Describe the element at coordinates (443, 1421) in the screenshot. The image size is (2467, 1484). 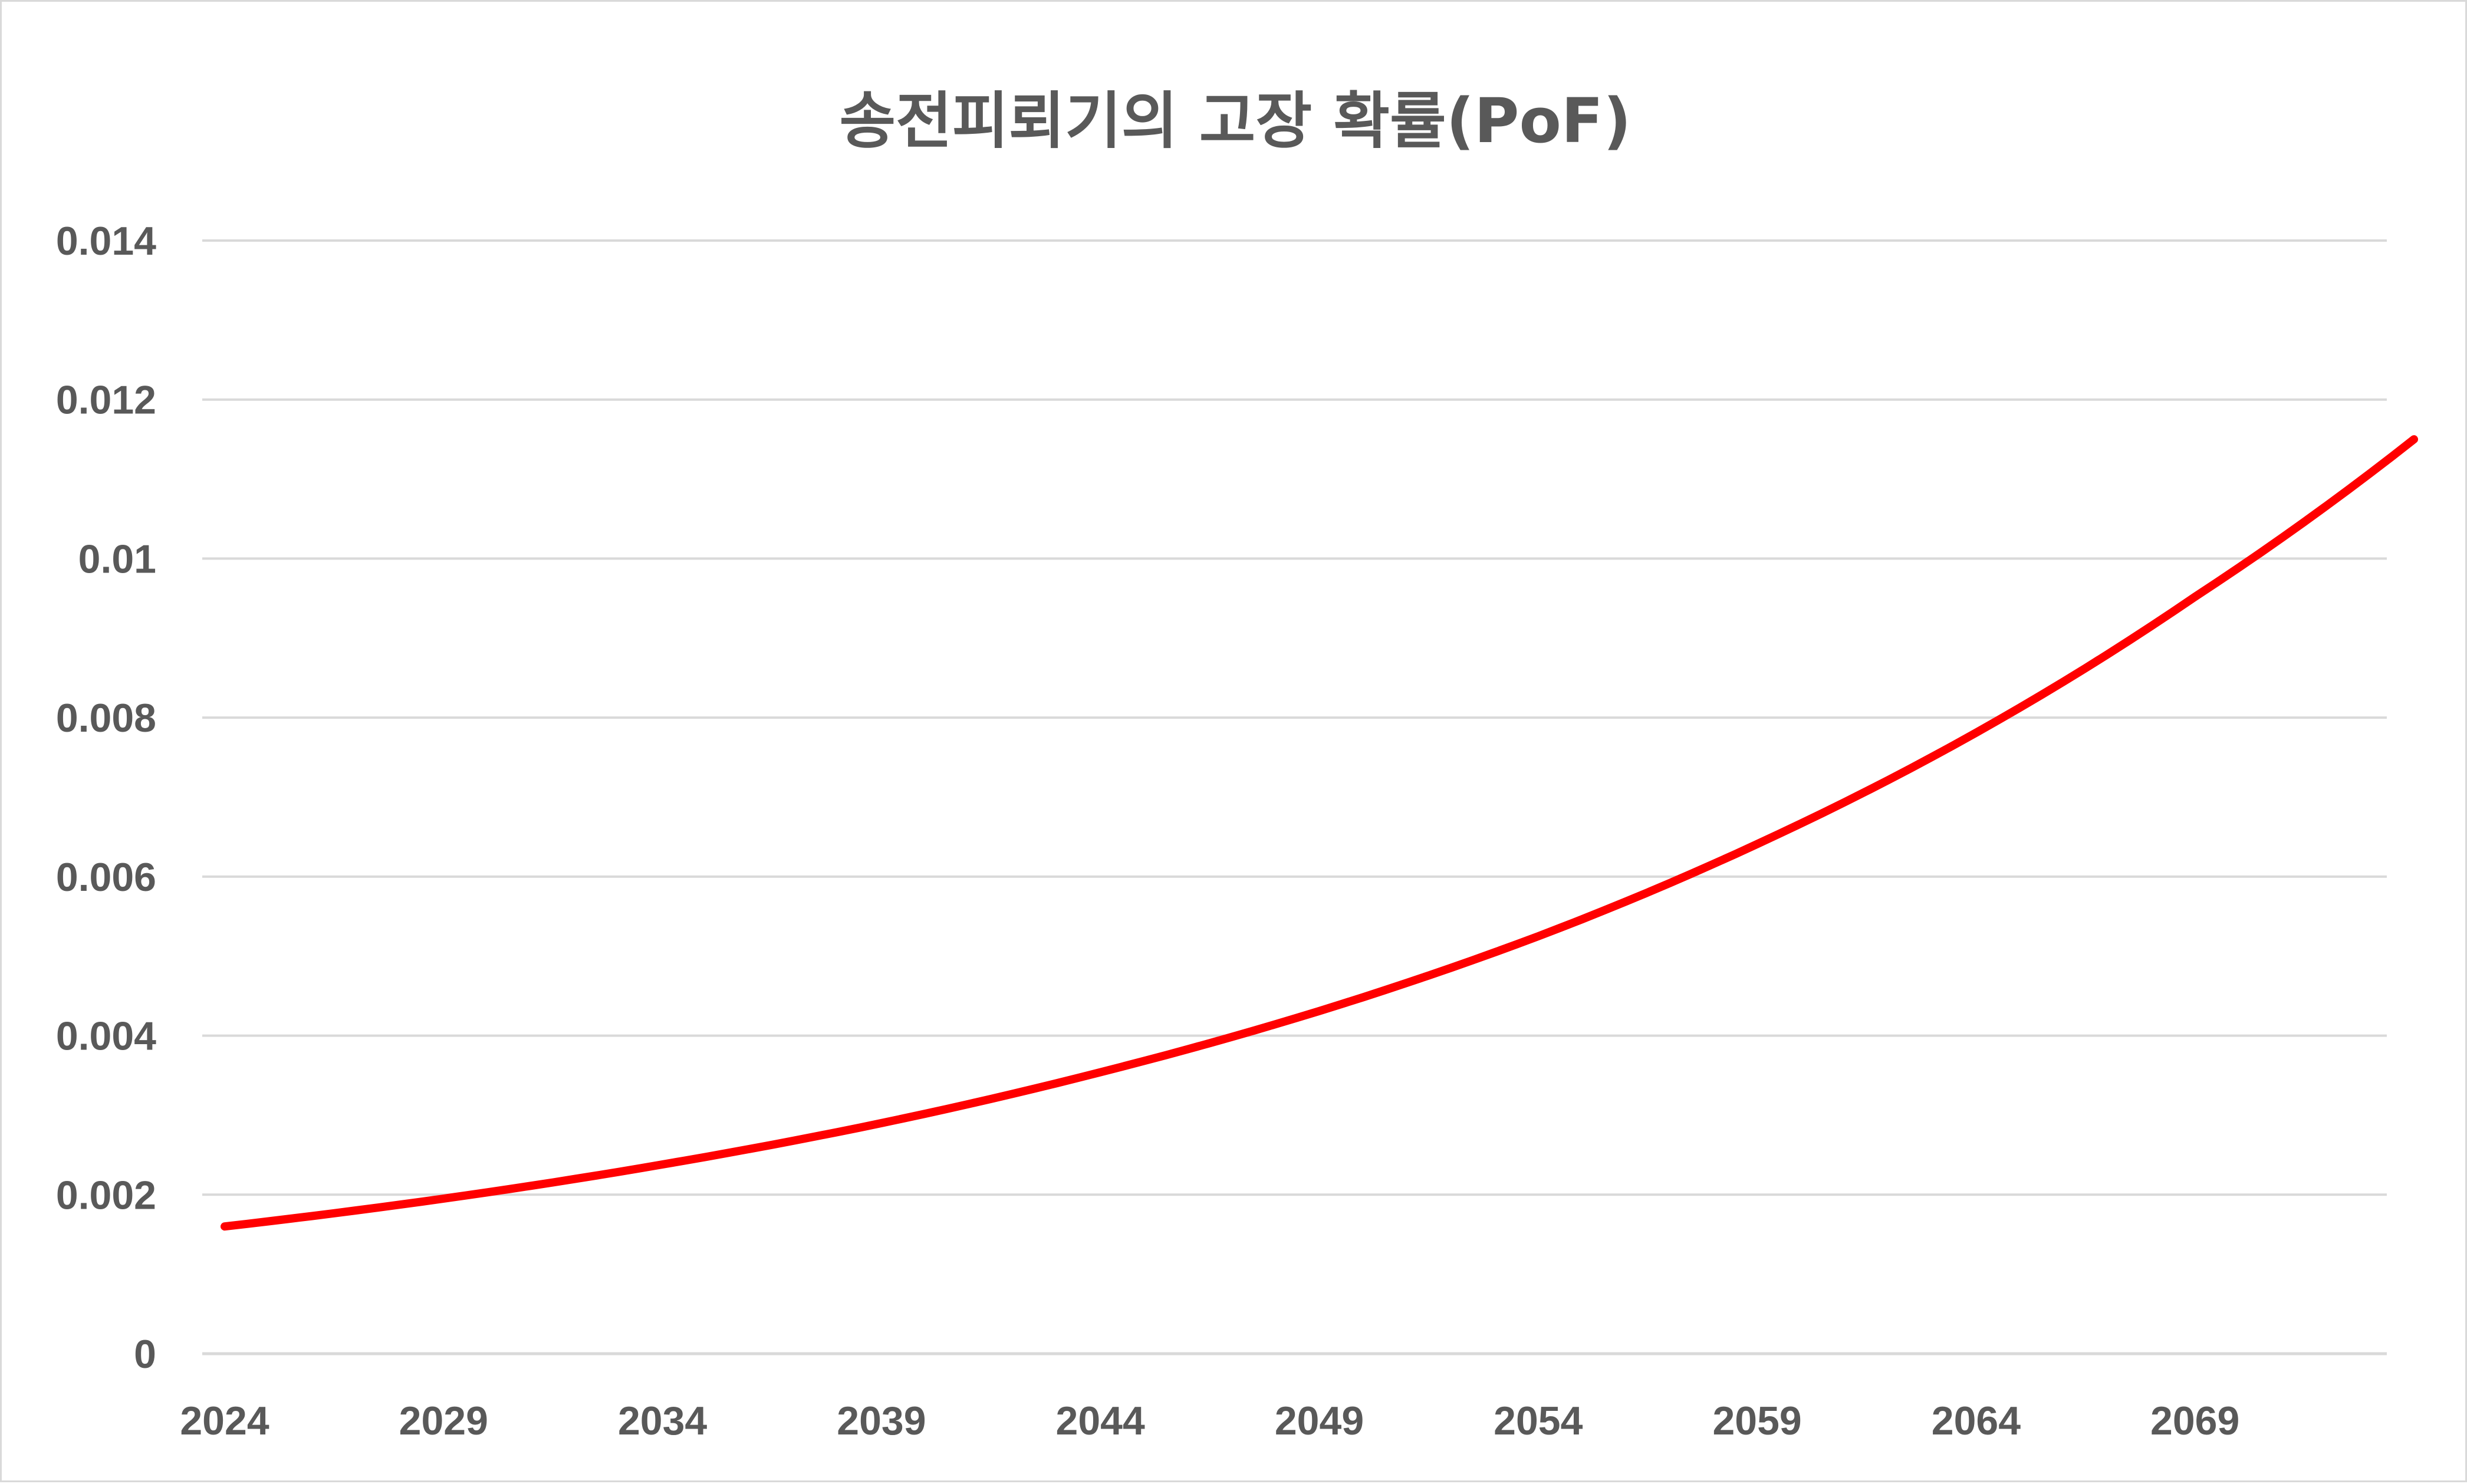
I see `x-tick-label: 2029` at that location.